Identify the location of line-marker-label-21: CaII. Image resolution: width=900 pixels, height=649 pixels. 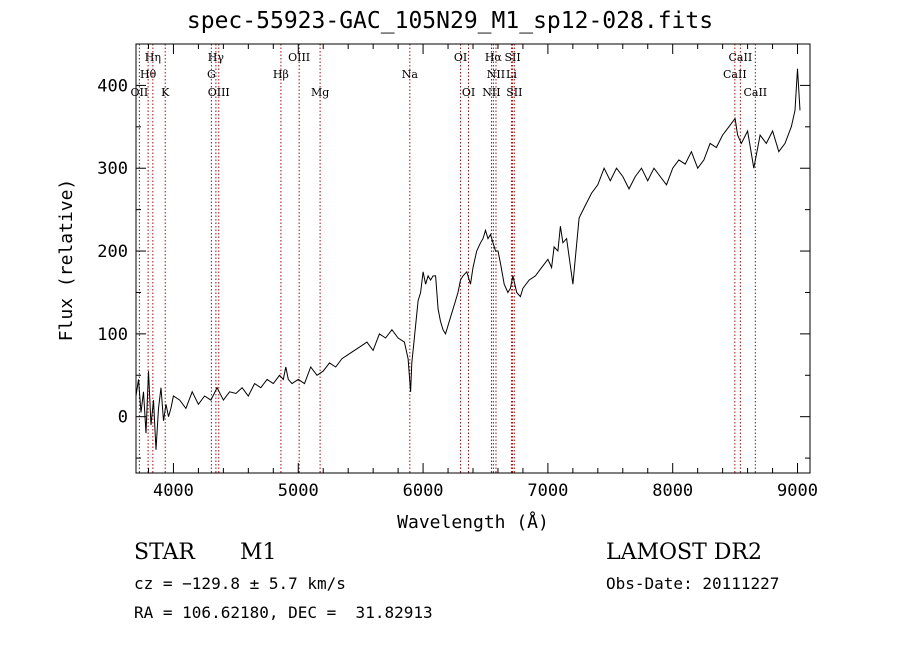
(755, 92).